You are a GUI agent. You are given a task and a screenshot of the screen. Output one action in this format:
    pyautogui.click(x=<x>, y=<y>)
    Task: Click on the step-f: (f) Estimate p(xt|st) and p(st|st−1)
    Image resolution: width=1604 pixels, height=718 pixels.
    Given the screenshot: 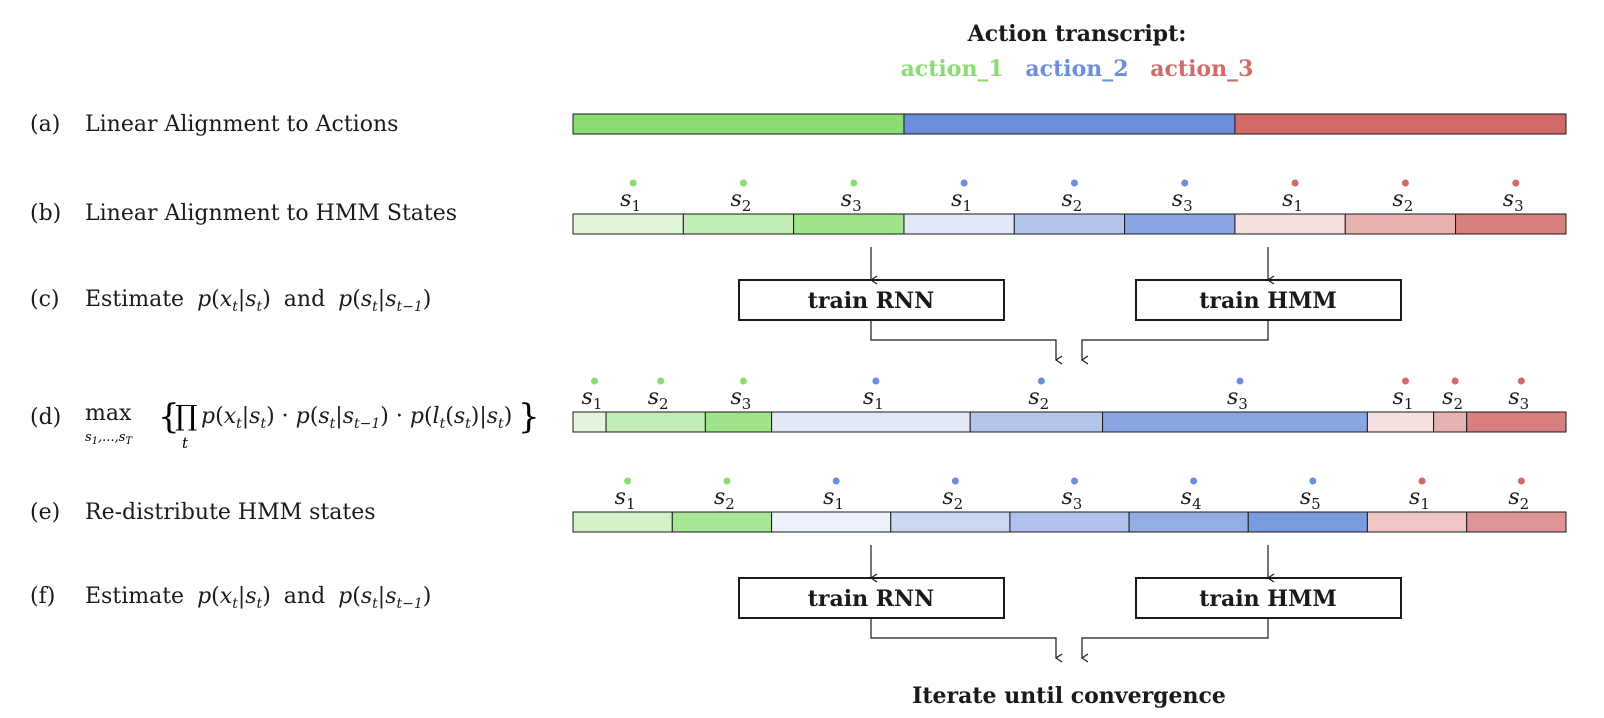 What is the action you would take?
    pyautogui.click(x=230, y=598)
    